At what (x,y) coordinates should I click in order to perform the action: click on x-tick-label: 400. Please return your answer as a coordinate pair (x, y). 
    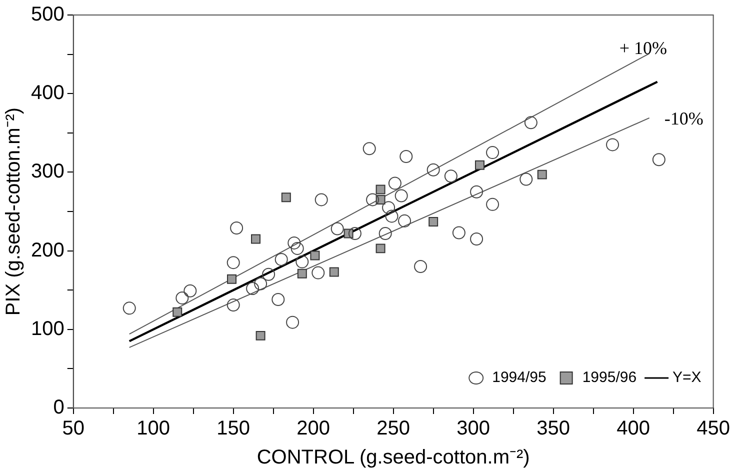
    Looking at the image, I should click on (633, 429).